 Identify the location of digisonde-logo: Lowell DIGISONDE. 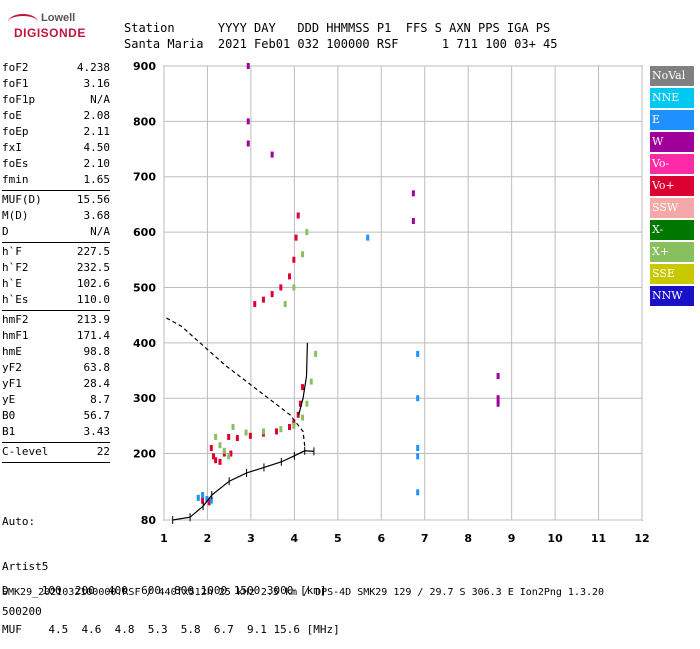
(61, 25).